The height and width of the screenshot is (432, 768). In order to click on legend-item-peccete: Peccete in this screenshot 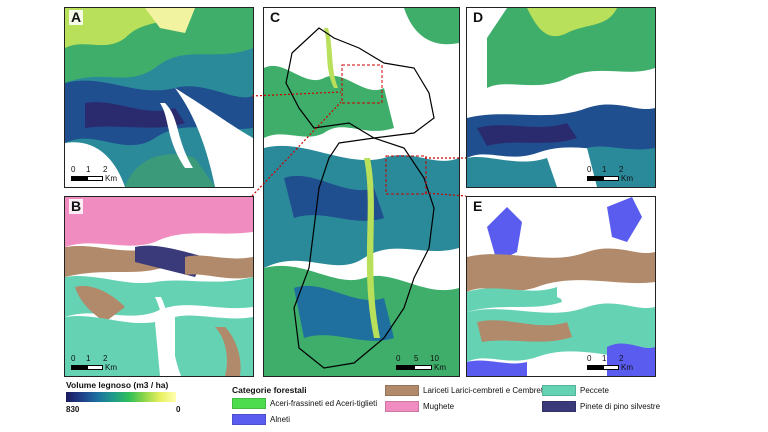, I will do `click(575, 390)`.